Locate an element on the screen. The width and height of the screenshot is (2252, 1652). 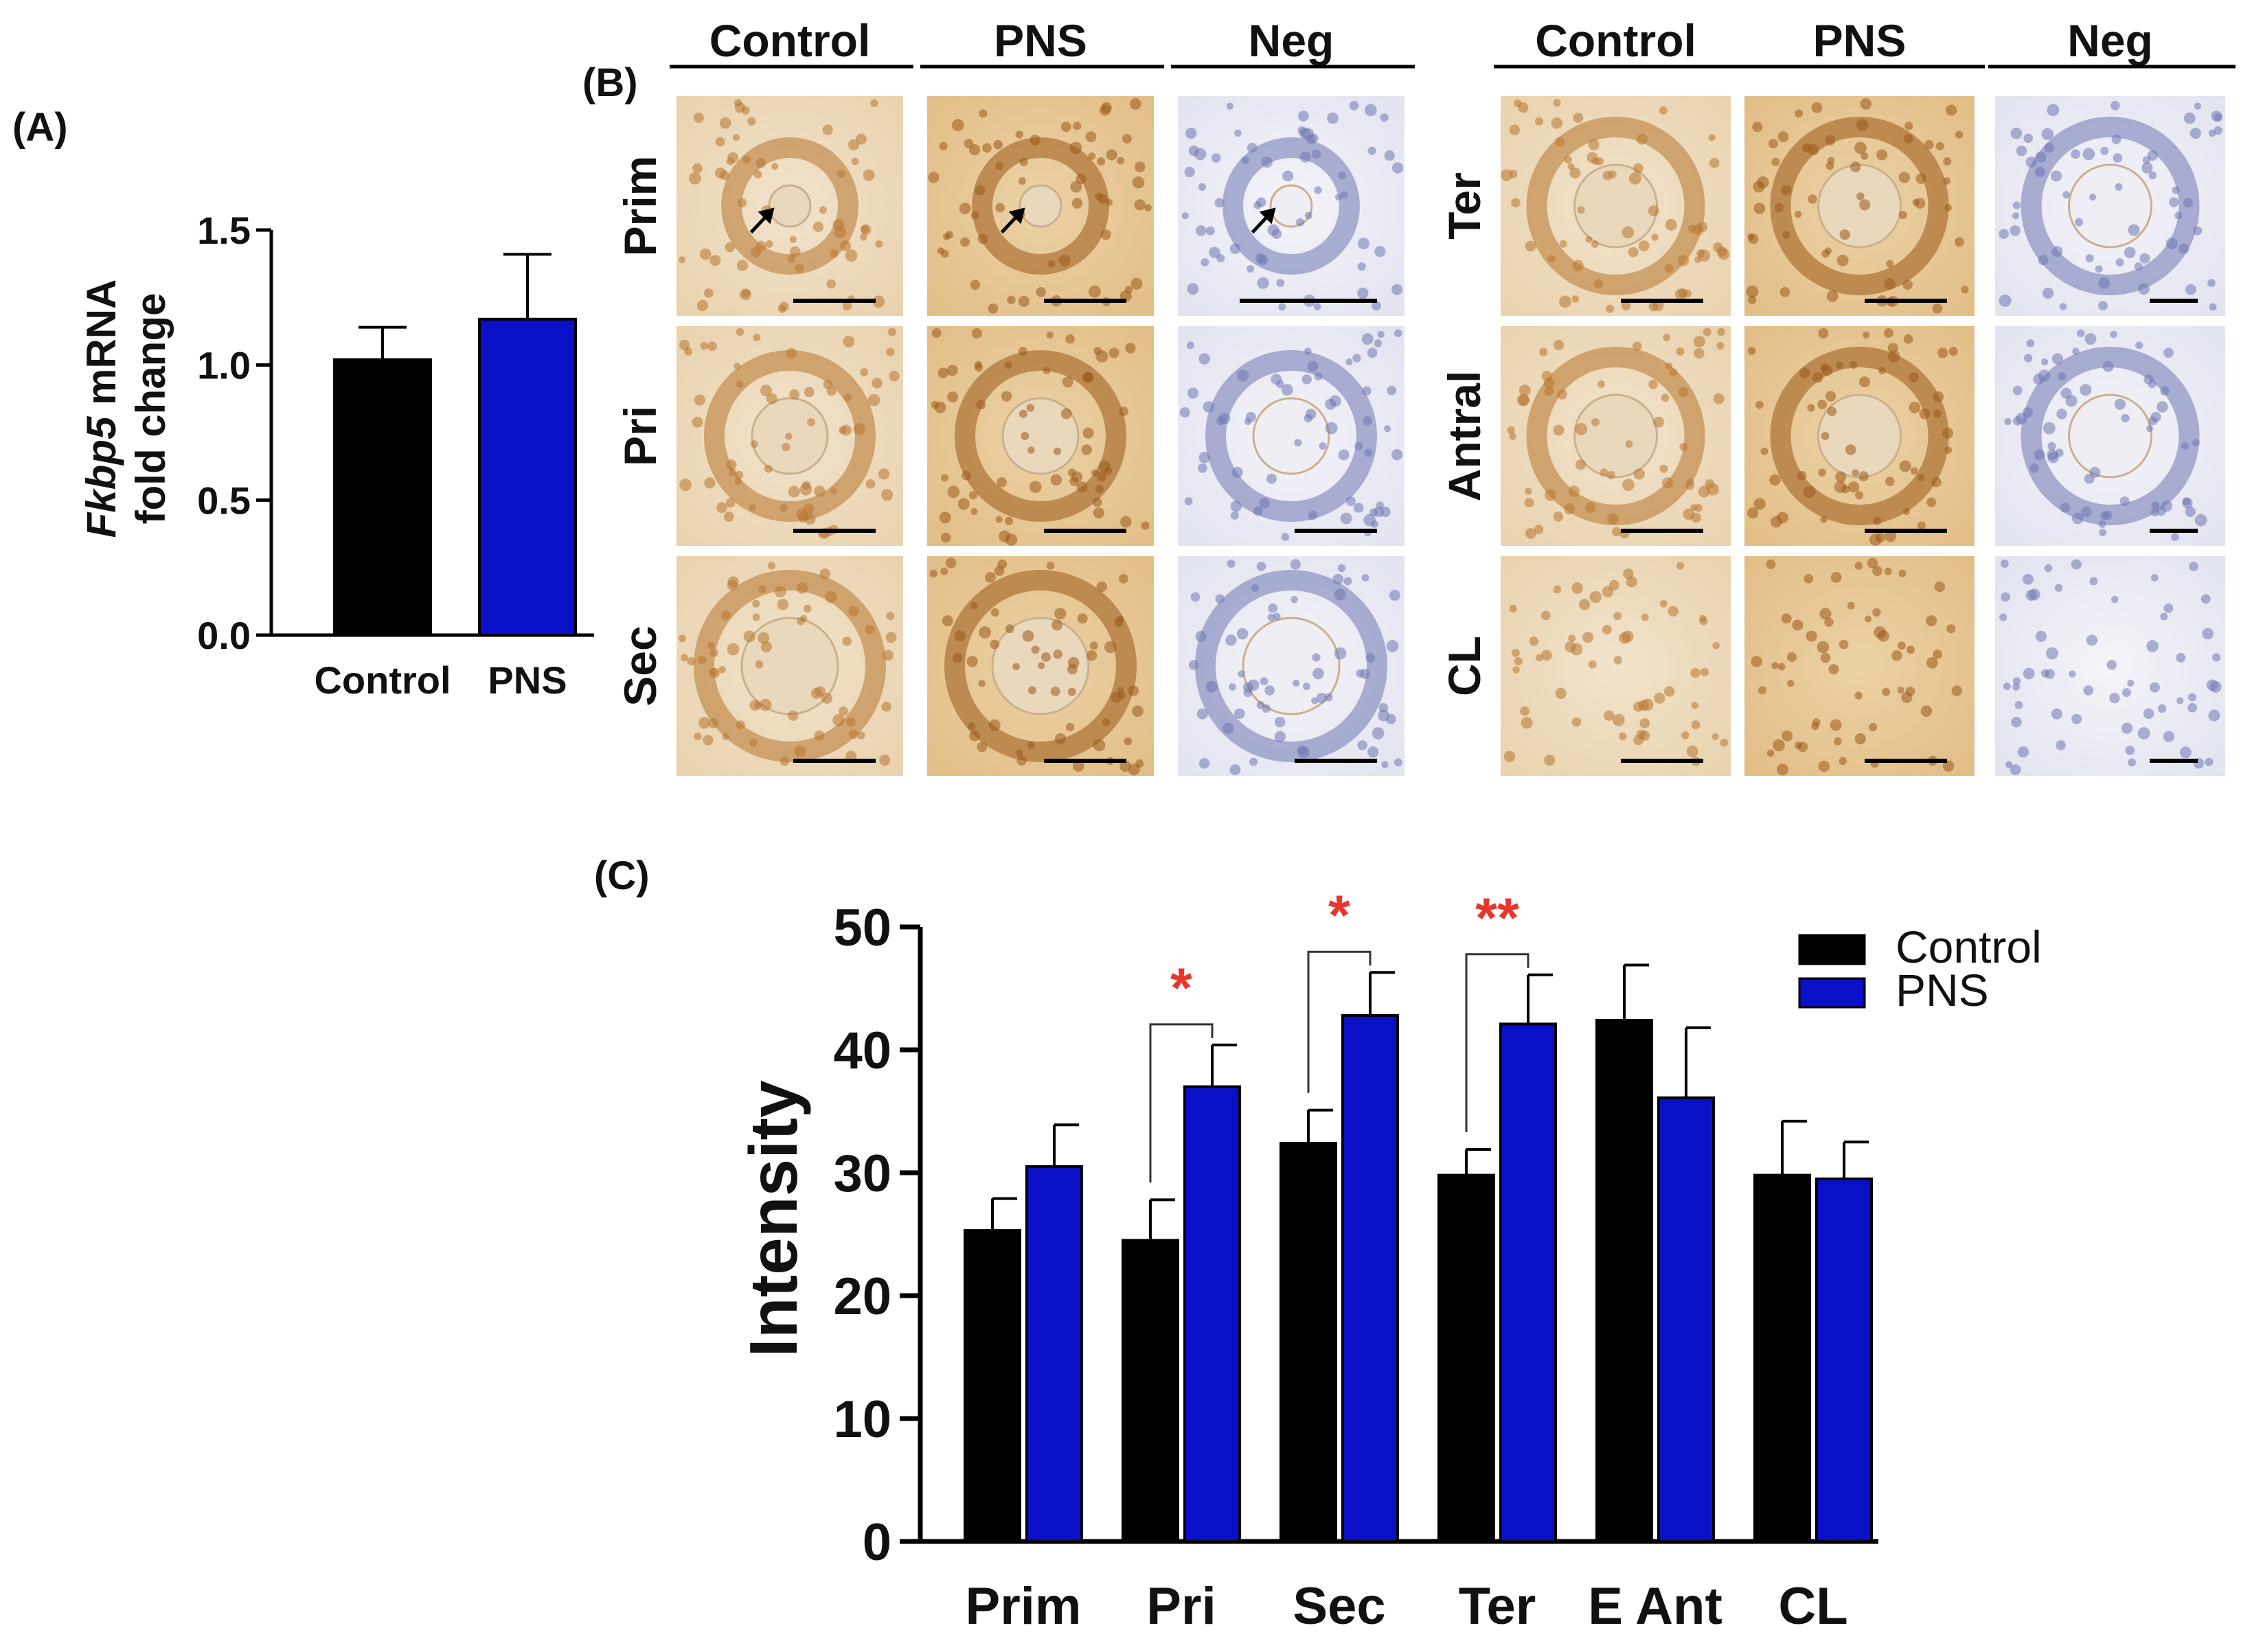
left-micrograph-pri-neg is located at coordinates (1291, 436).